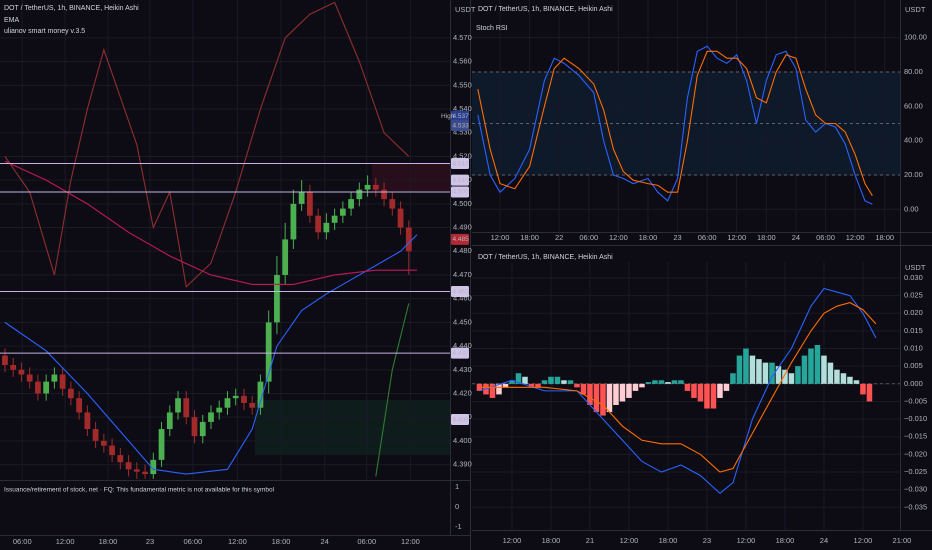 This screenshot has height=550, width=932. Describe the element at coordinates (211, 222) in the screenshot. I see `indicator-line` at that location.